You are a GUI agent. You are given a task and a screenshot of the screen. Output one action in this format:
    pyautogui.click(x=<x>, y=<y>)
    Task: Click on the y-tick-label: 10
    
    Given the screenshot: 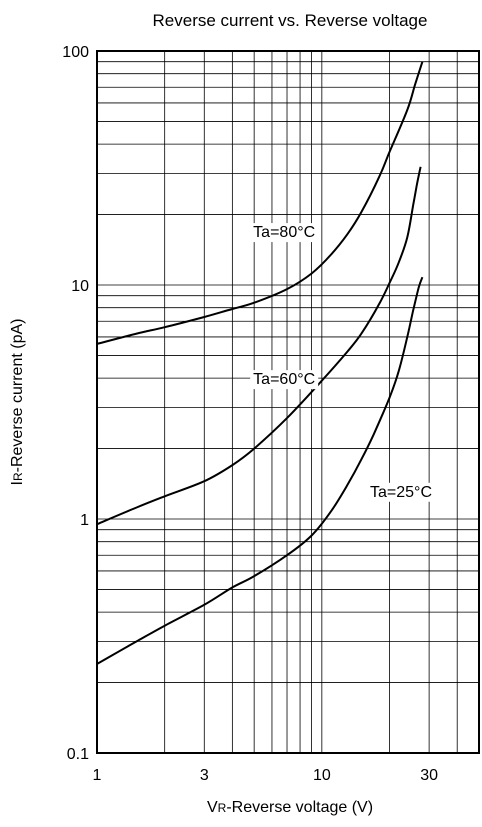 What is the action you would take?
    pyautogui.click(x=80, y=286)
    